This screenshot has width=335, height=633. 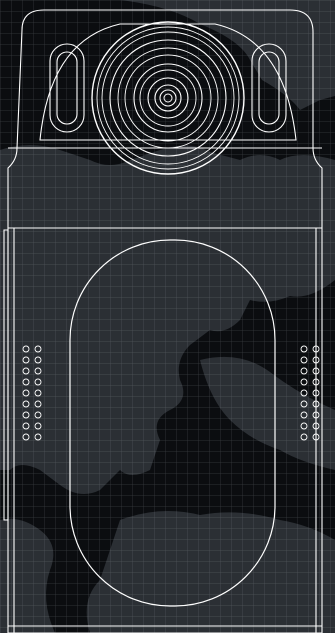 I want to click on side-button, so click(x=6, y=375).